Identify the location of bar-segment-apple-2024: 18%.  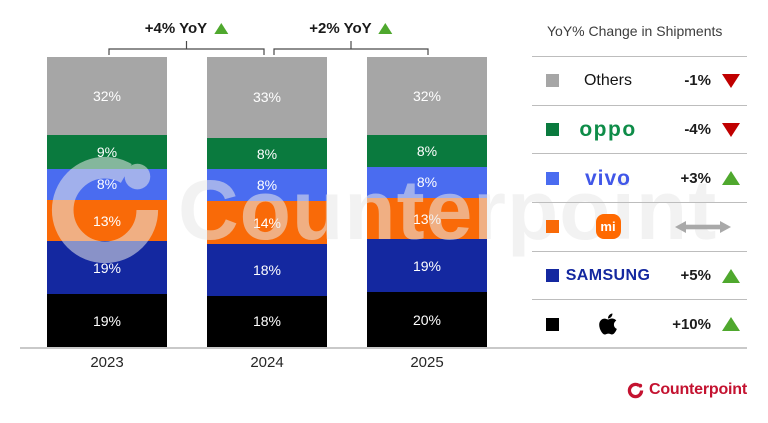
(267, 321).